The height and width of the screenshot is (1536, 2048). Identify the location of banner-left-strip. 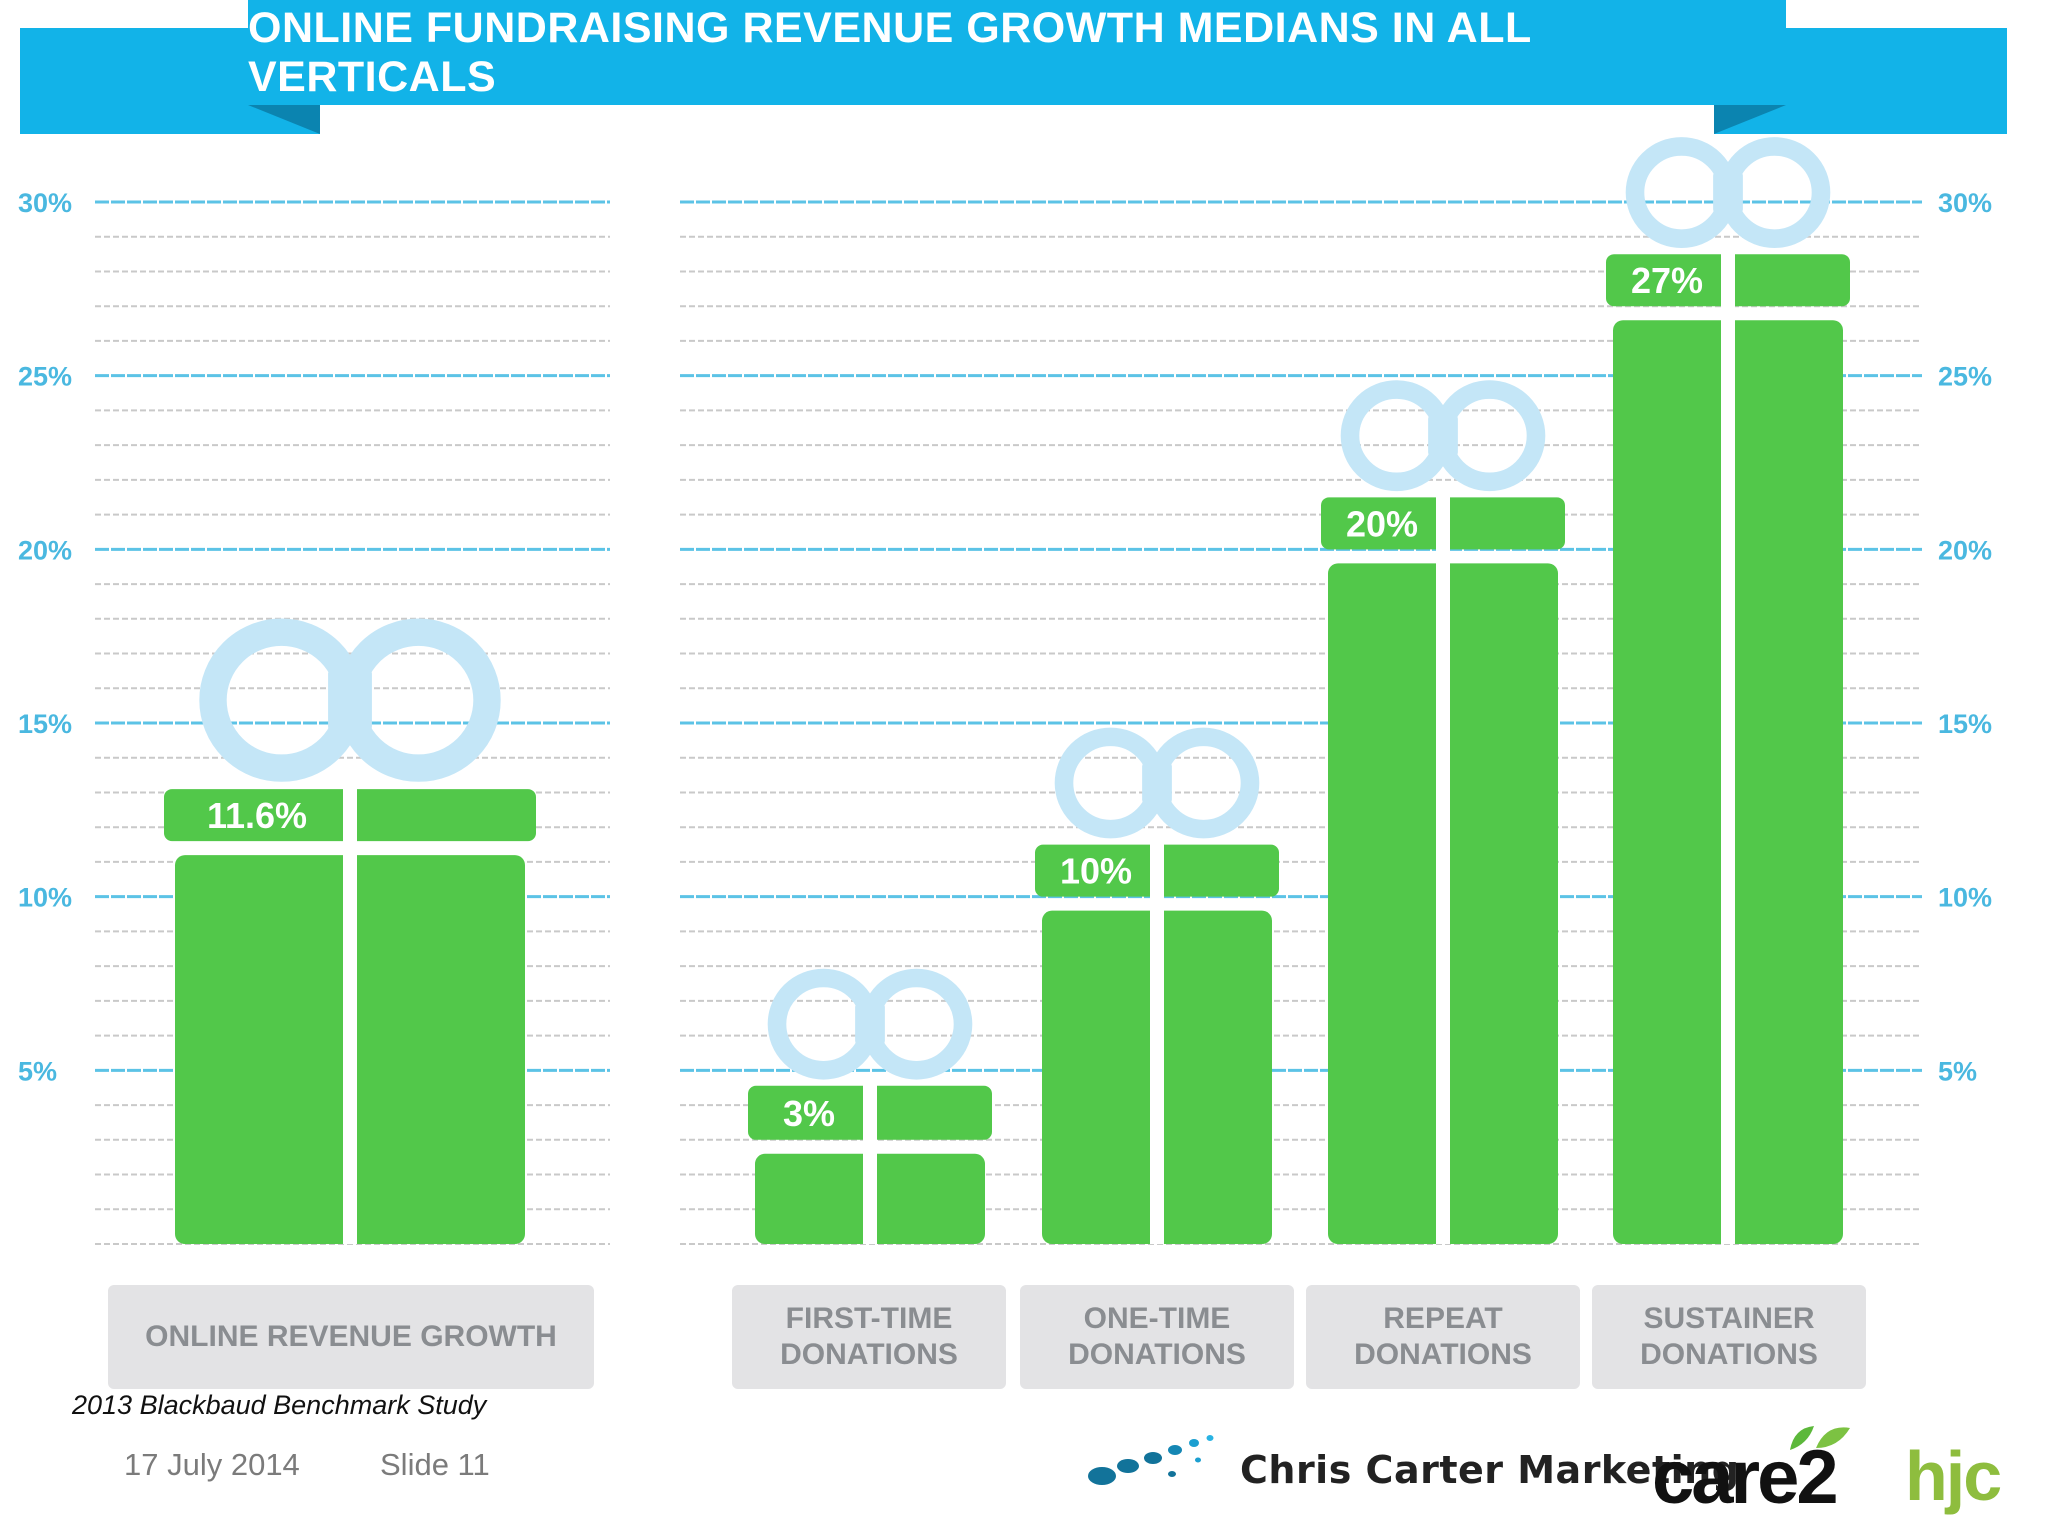
(170, 81).